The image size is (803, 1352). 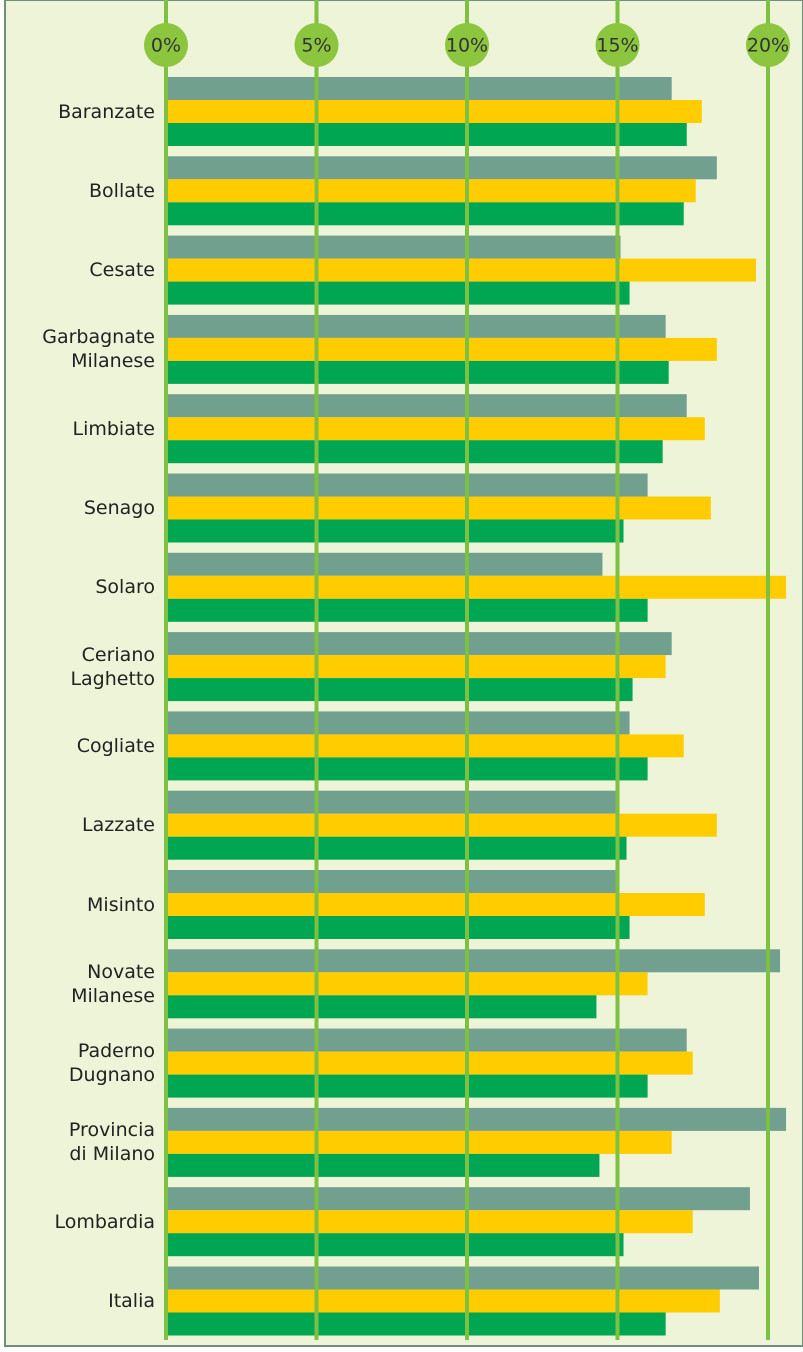 I want to click on x-tick-label: 15%, so click(x=617, y=46).